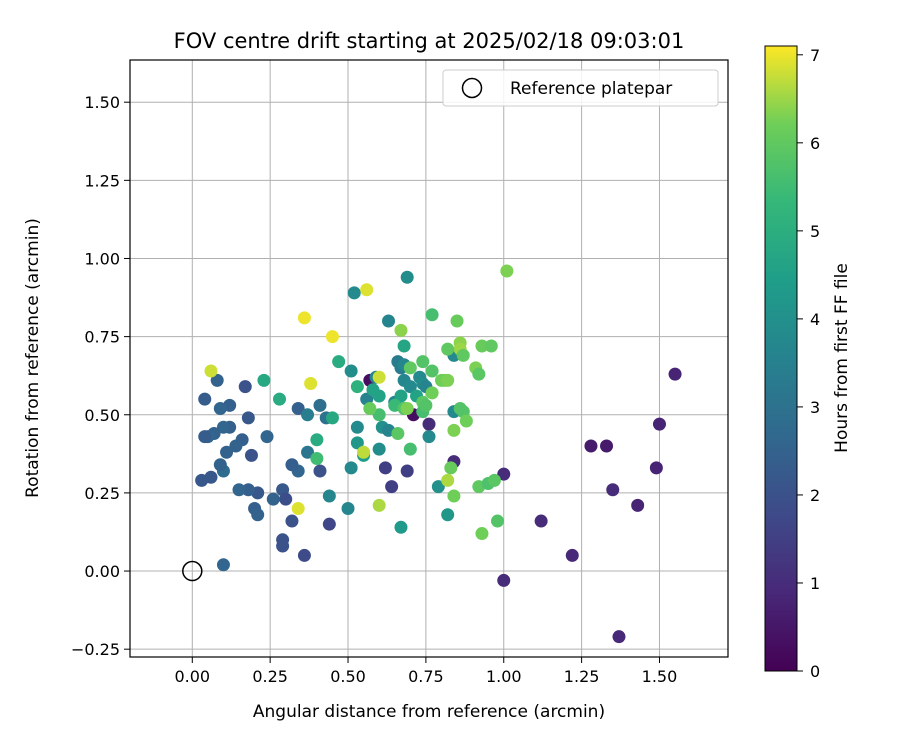 This screenshot has width=900, height=750. What do you see at coordinates (102, 493) in the screenshot?
I see `y-tick-label: 0.25` at bounding box center [102, 493].